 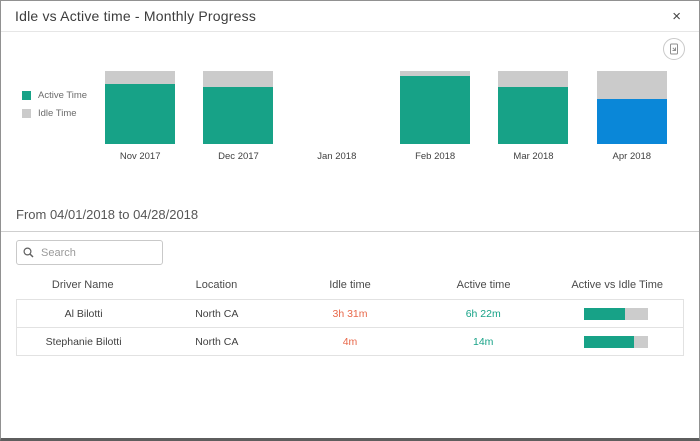 I want to click on bar-feb-2018: Feb 2018, so click(x=435, y=116).